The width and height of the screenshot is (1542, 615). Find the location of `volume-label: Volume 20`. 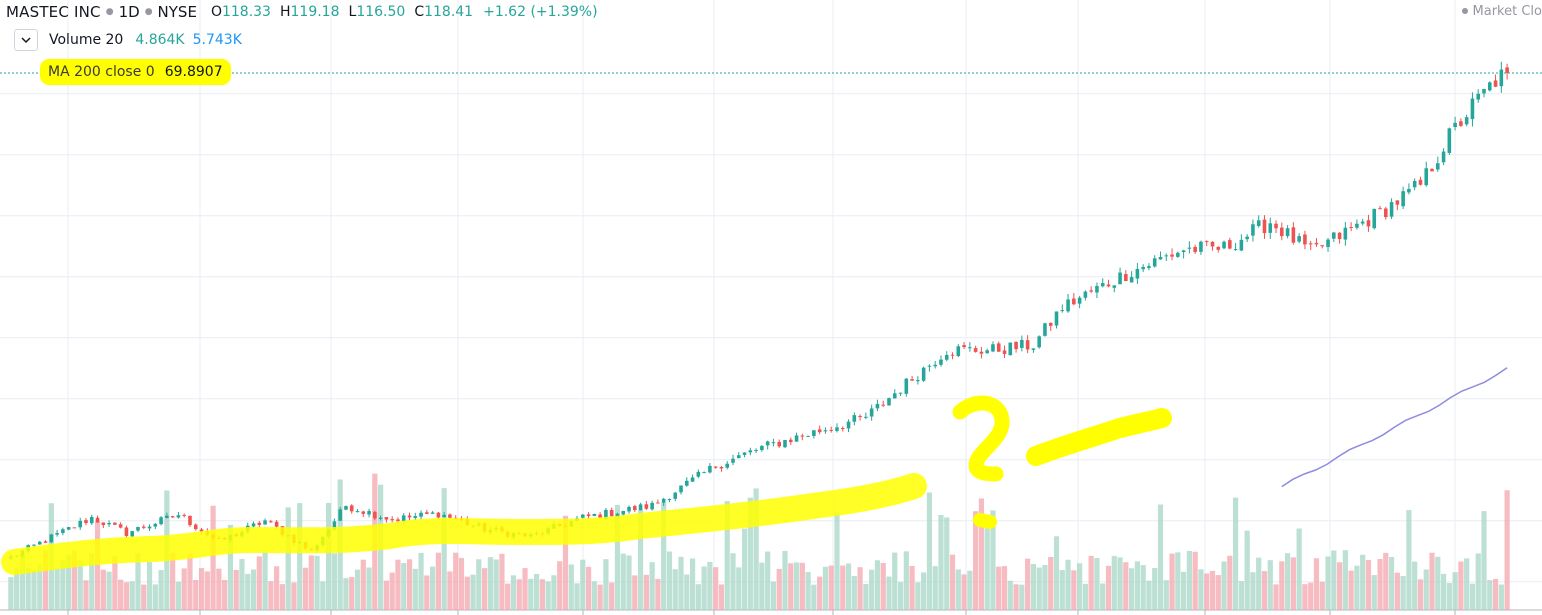

volume-label: Volume 20 is located at coordinates (86, 40).